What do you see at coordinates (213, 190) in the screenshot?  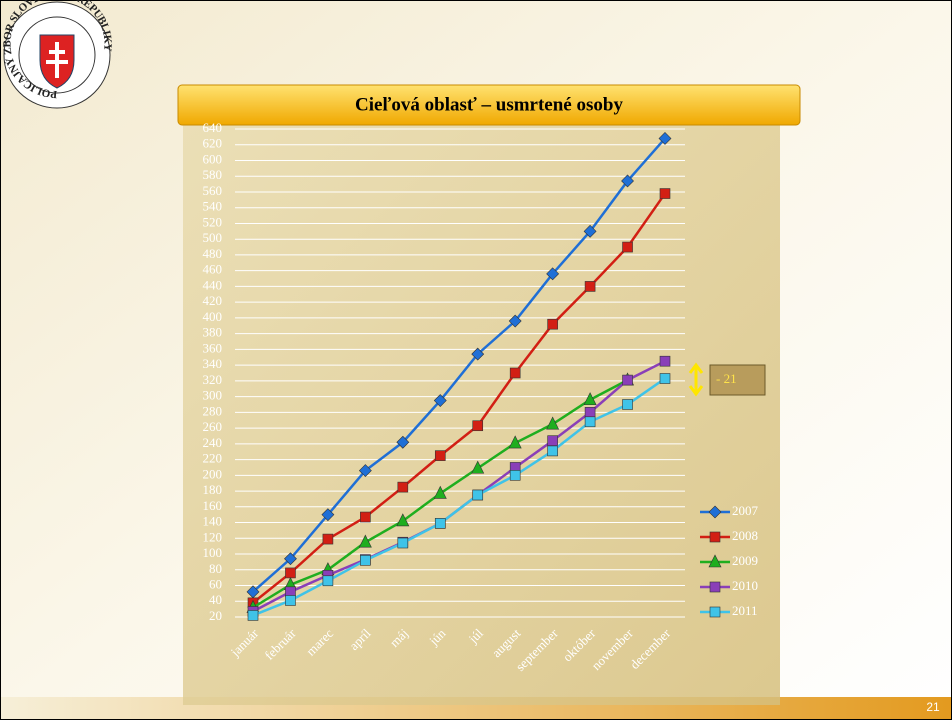 I see `y-tick-label: 560` at bounding box center [213, 190].